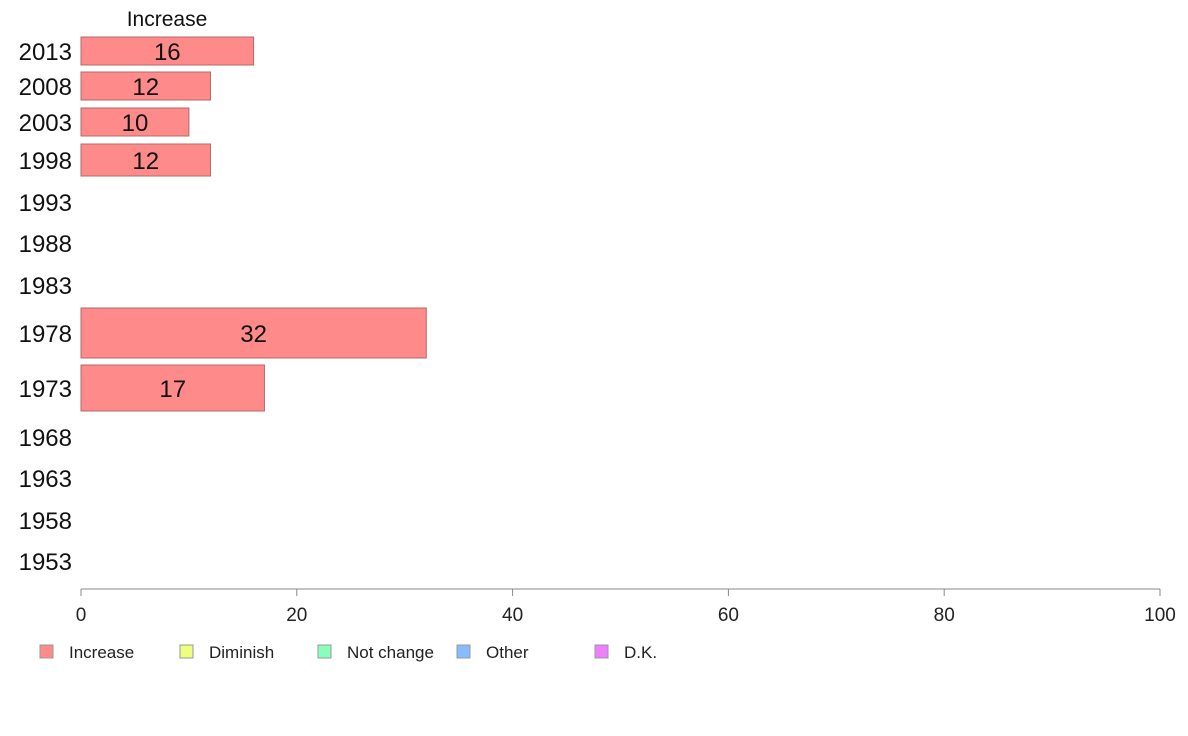 Image resolution: width=1188 pixels, height=736 pixels. What do you see at coordinates (45, 286) in the screenshot?
I see `category-label-1983: 1983` at bounding box center [45, 286].